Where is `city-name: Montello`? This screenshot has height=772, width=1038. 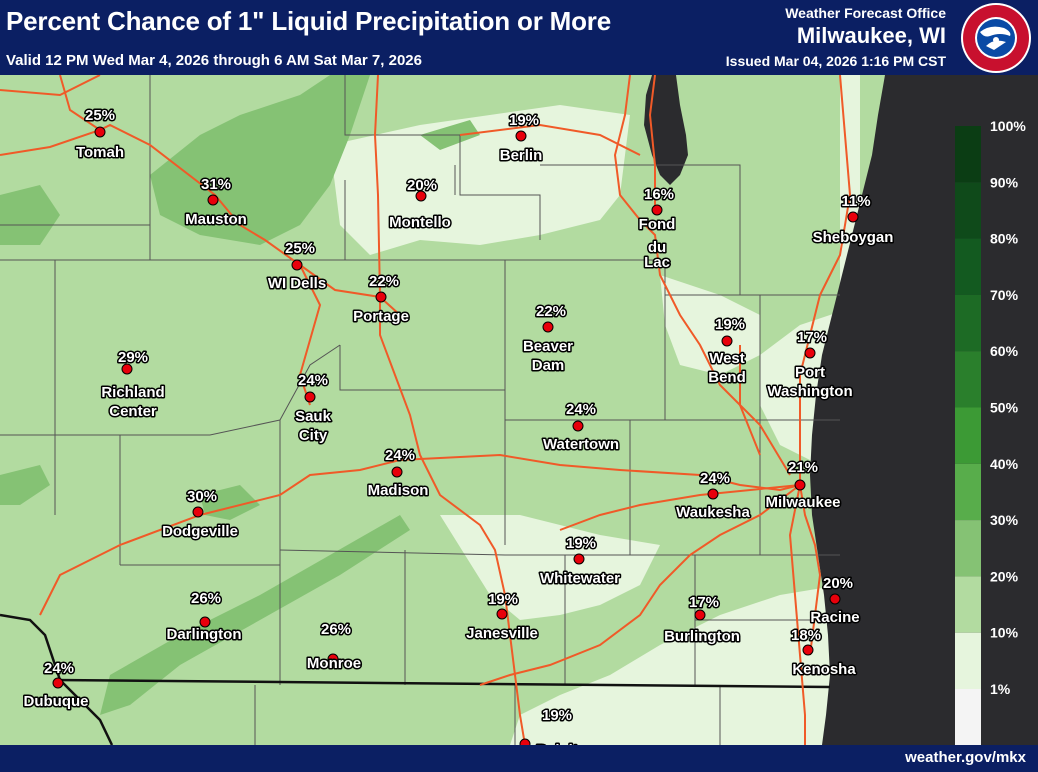 city-name: Montello is located at coordinates (420, 222).